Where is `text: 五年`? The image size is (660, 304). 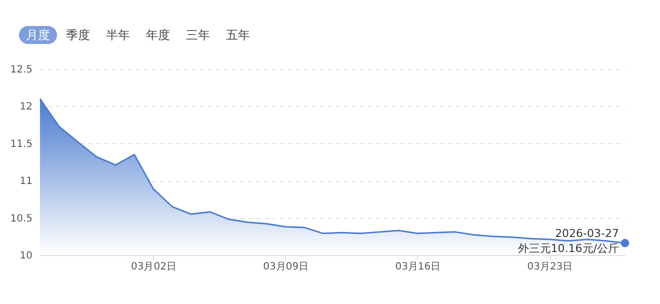 text: 五年 is located at coordinates (238, 35).